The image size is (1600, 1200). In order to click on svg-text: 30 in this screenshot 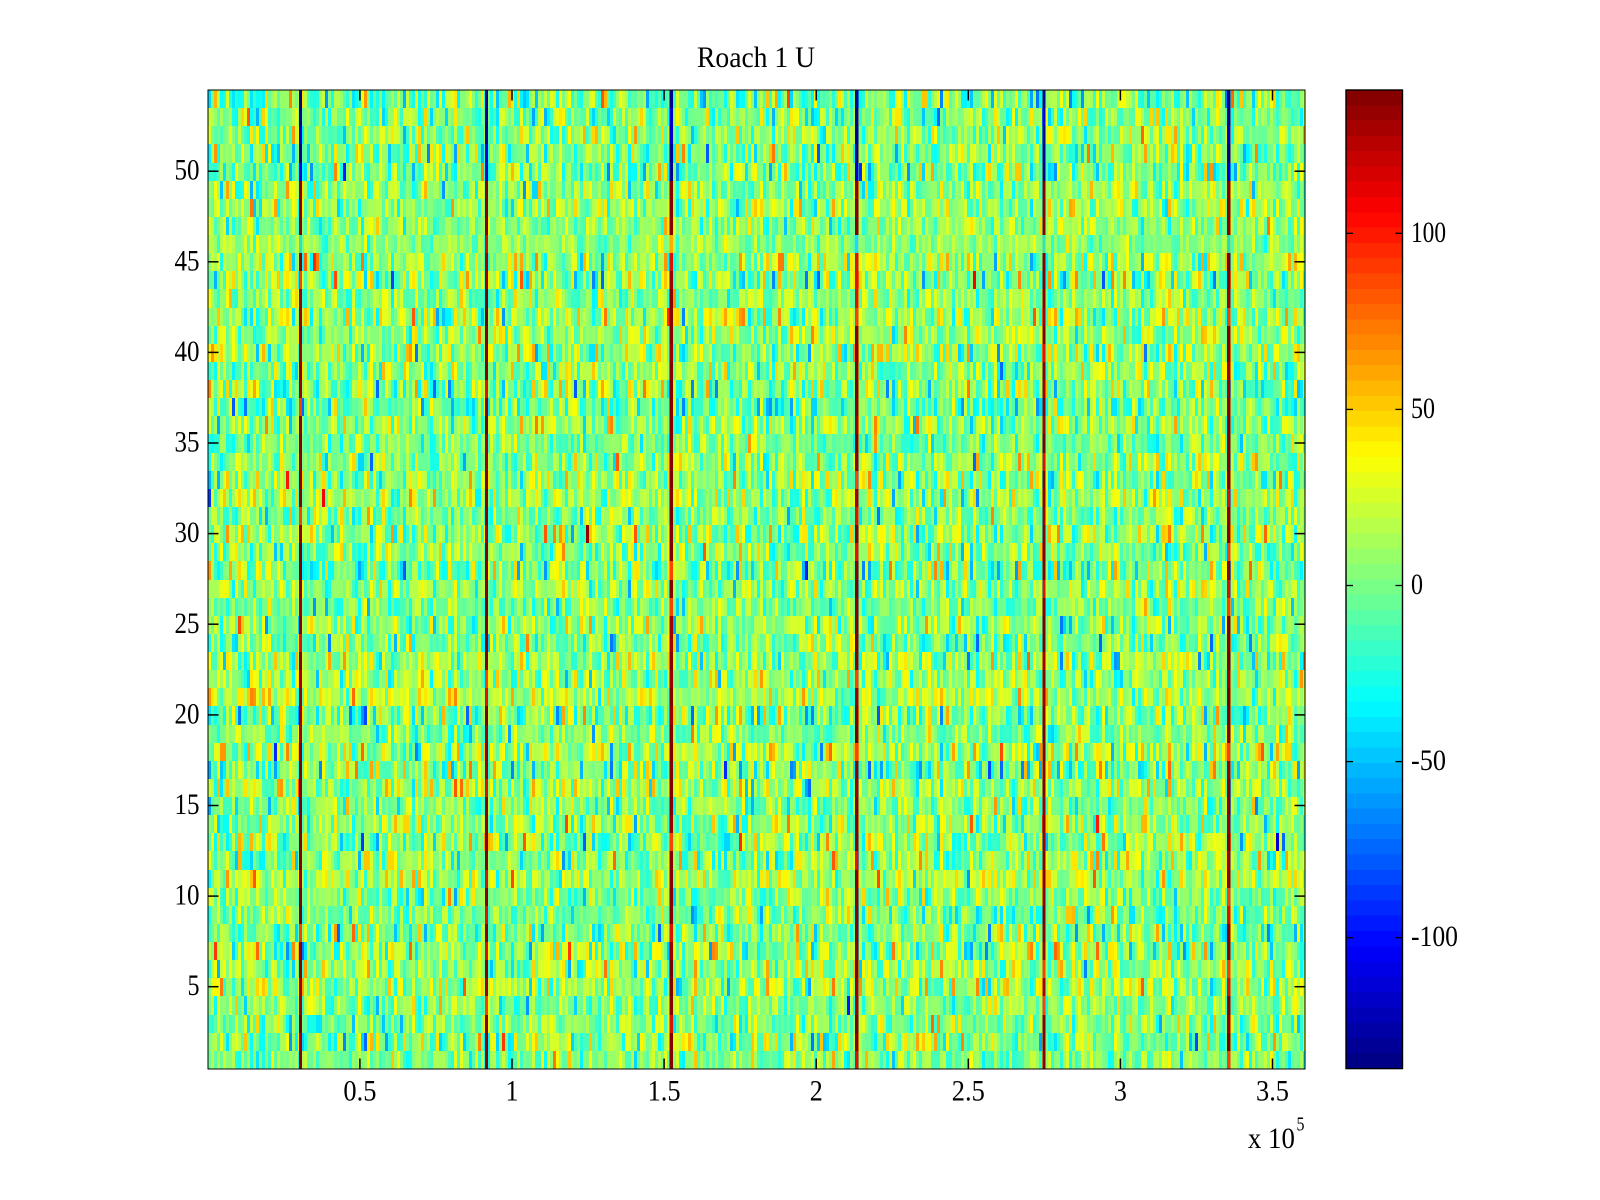, I will do `click(187, 532)`.